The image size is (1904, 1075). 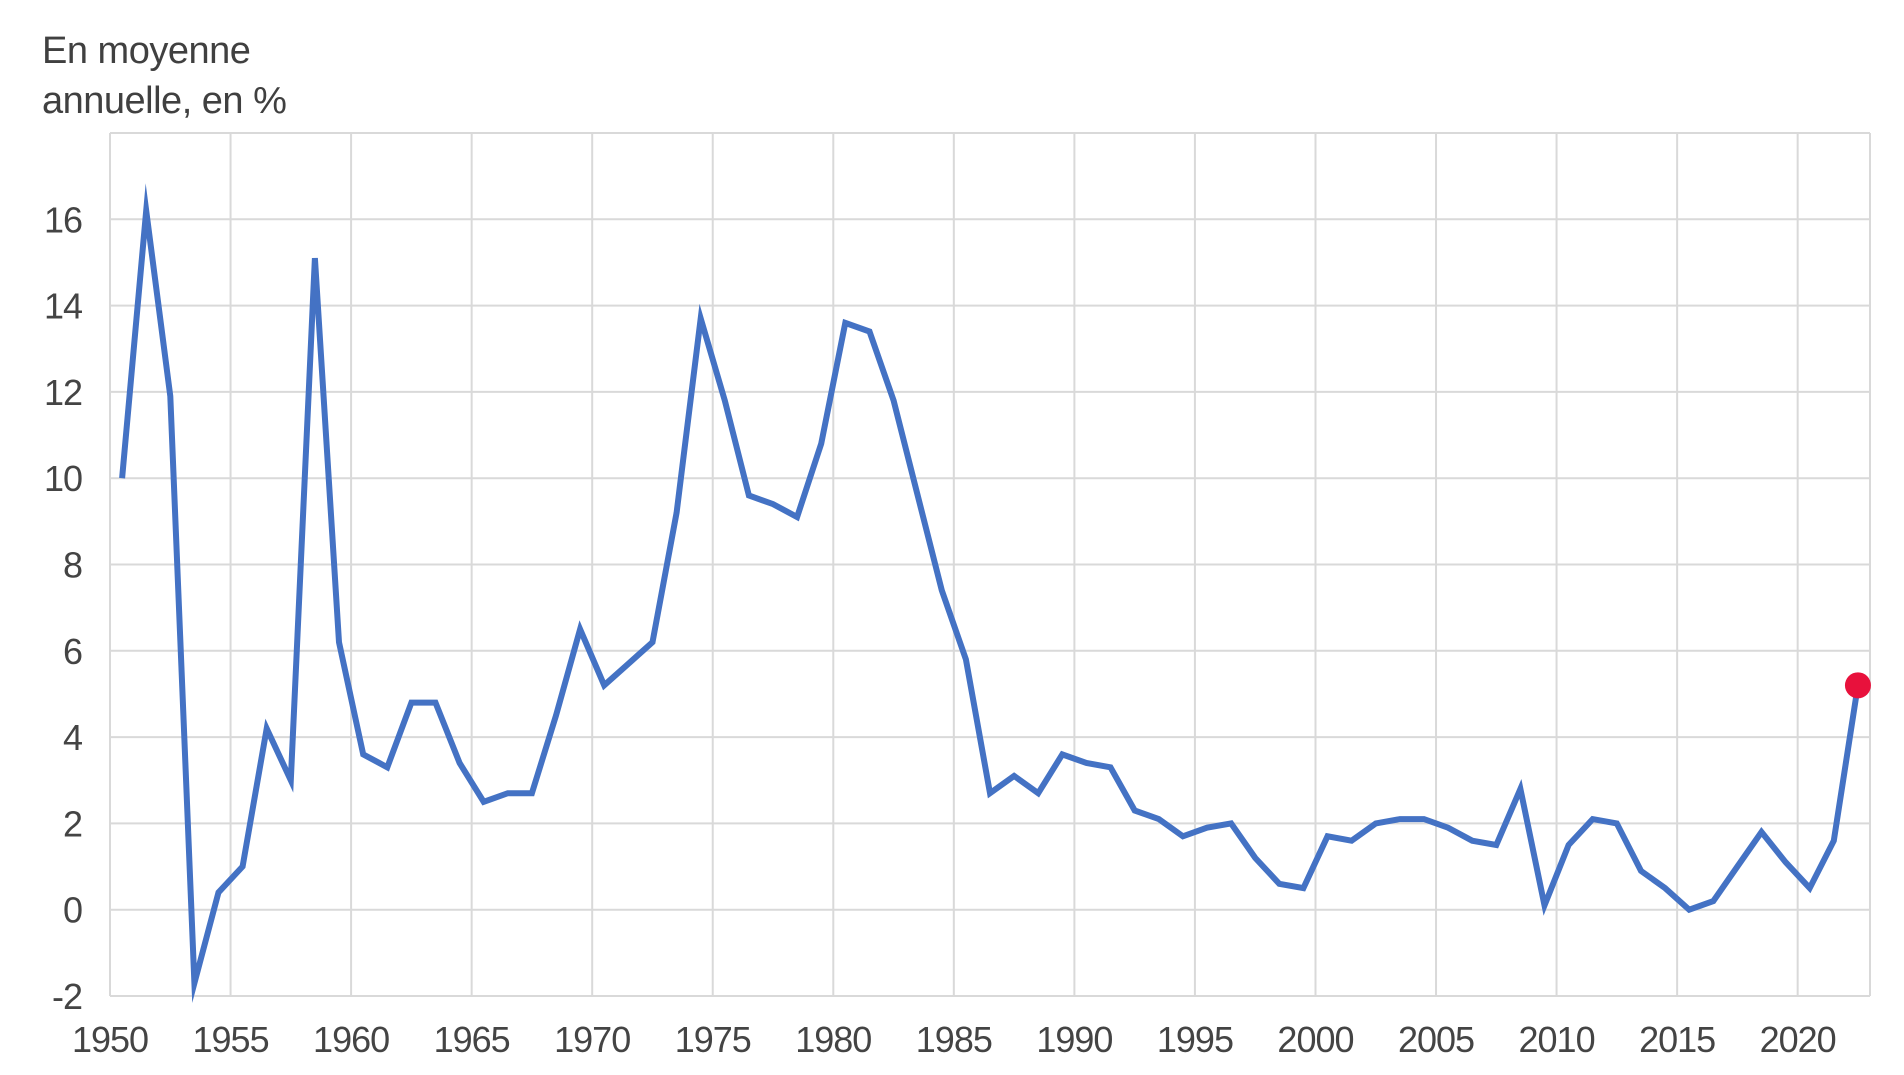 What do you see at coordinates (1857, 685) in the screenshot?
I see `last-point-marker` at bounding box center [1857, 685].